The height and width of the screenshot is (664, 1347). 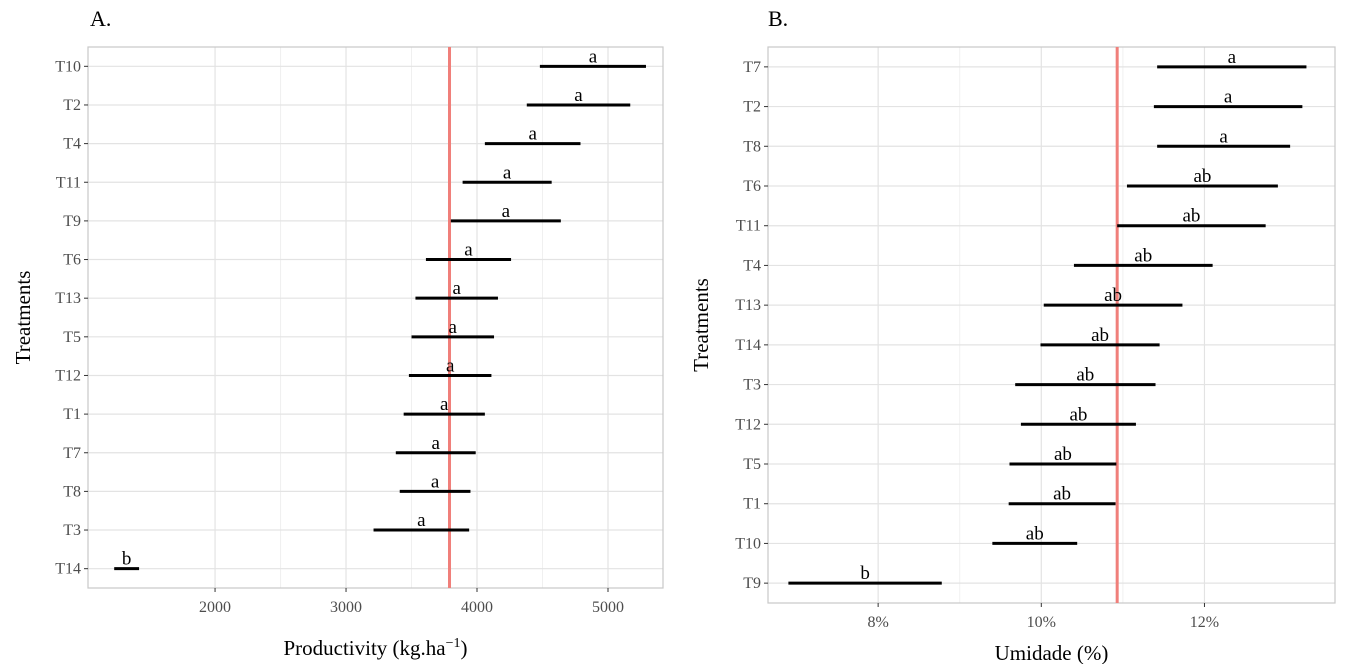 I want to click on x-axis-title: Productivity (kg.ha−1), so click(x=375, y=648).